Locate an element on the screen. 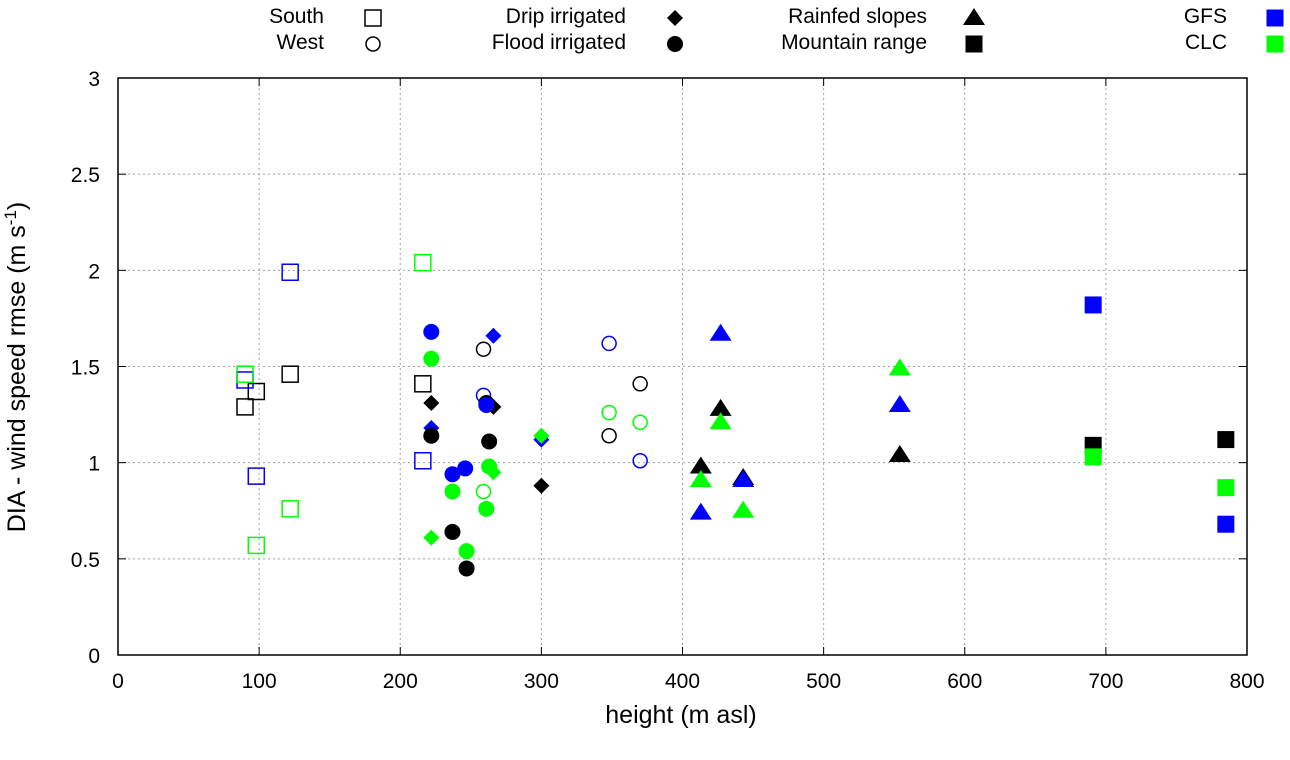 This screenshot has height=760, width=1290. legend-marker-filled-square-icon is located at coordinates (974, 44).